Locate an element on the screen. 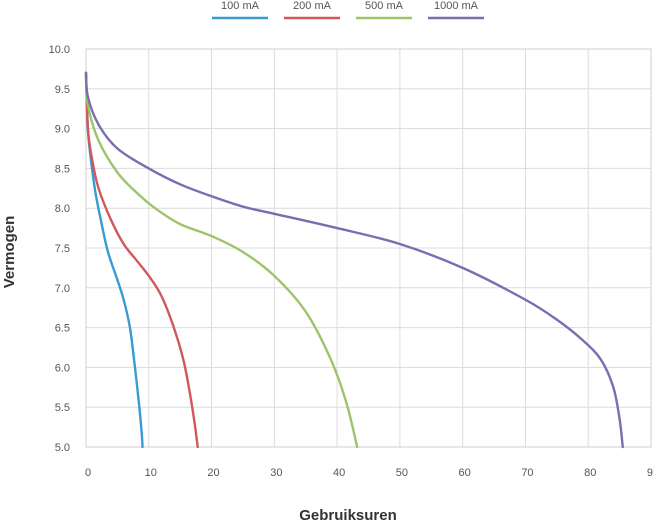 Image resolution: width=653 pixels, height=521 pixels. y-tick-label: 7.0 is located at coordinates (62, 289).